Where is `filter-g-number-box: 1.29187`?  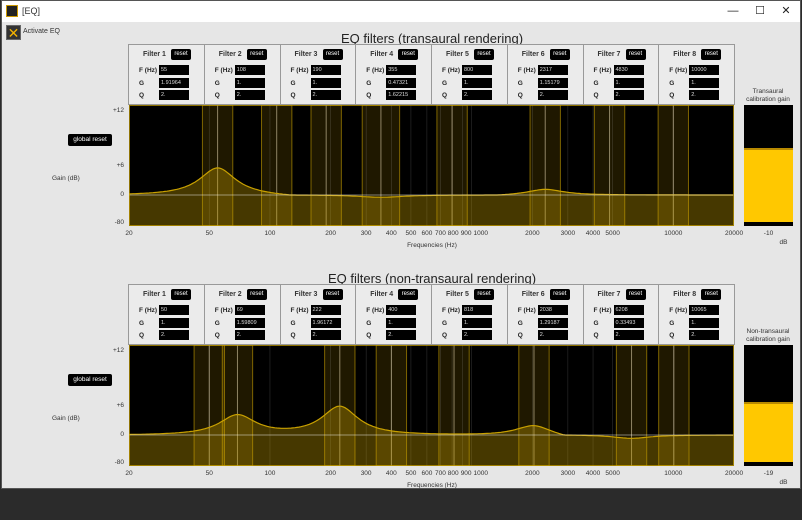
filter-g-number-box: 1.29187 is located at coordinates (552, 323).